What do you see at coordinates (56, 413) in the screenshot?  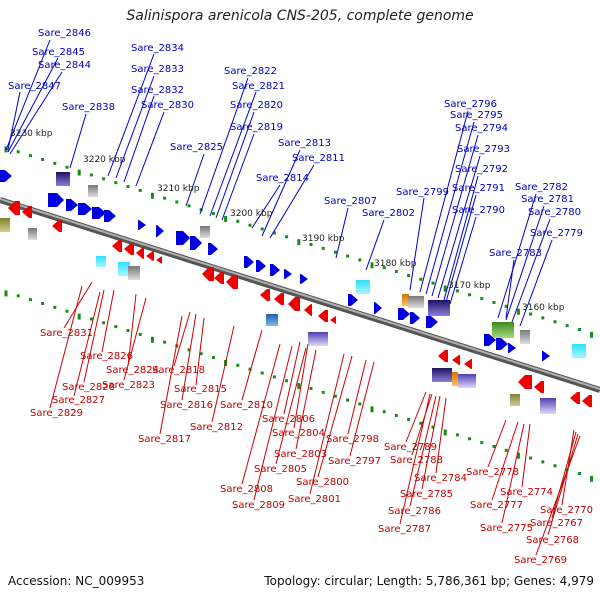 I see `gene-label: Sare_2829` at bounding box center [56, 413].